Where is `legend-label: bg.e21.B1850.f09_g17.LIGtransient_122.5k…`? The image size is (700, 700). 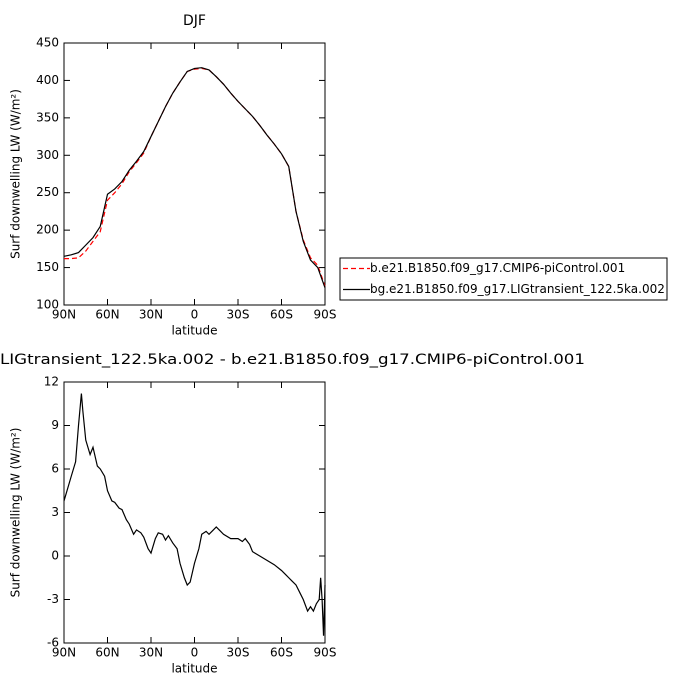 legend-label: bg.e21.B1850.f09_g17.LIGtransient_122.5k… is located at coordinates (517, 289).